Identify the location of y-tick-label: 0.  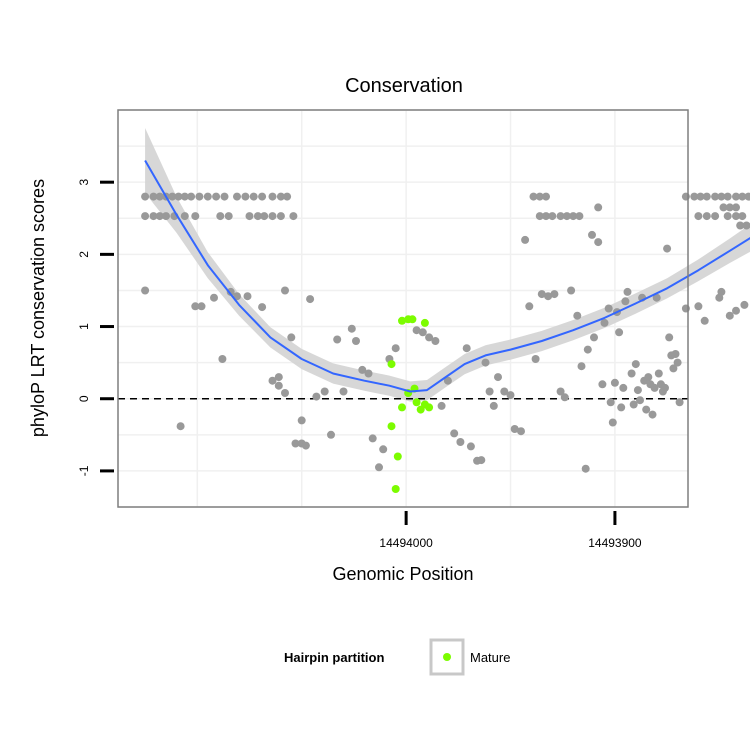
(84, 398).